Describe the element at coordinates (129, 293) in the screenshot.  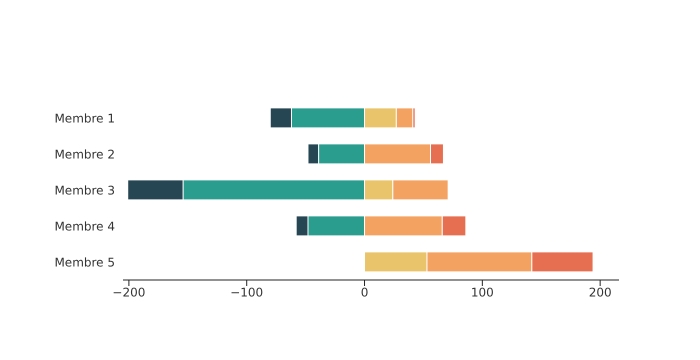
I see `x-tick-label: −200` at that location.